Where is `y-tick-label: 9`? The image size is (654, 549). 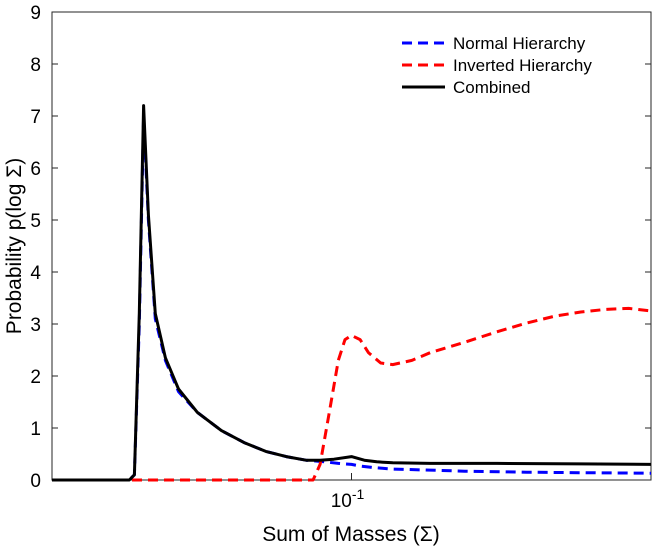 y-tick-label: 9 is located at coordinates (35, 13).